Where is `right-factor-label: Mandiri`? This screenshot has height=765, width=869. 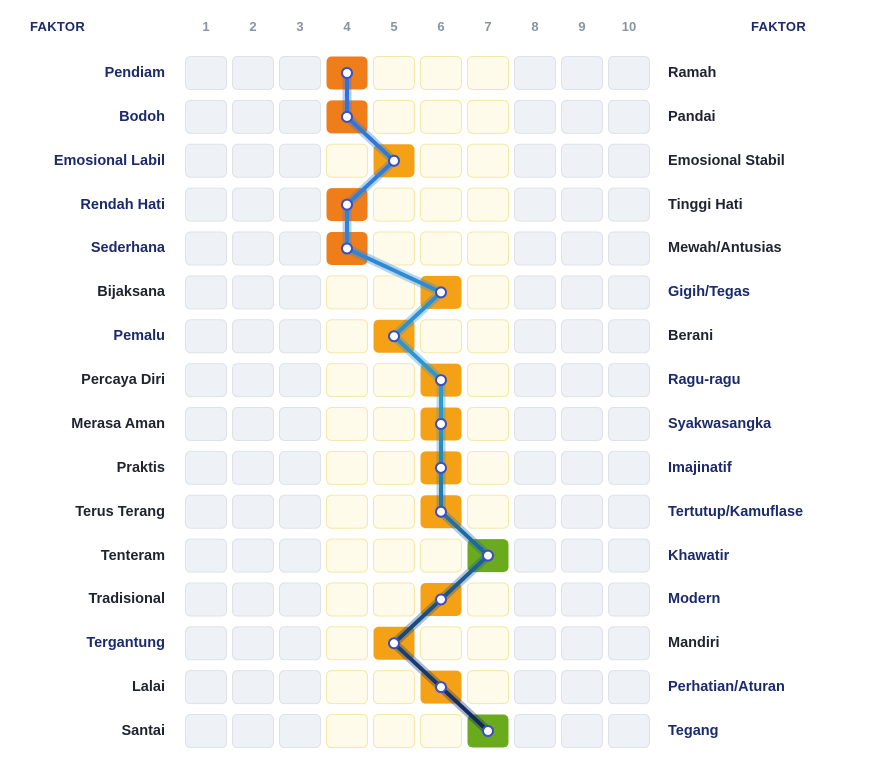
right-factor-label: Mandiri is located at coordinates (694, 643).